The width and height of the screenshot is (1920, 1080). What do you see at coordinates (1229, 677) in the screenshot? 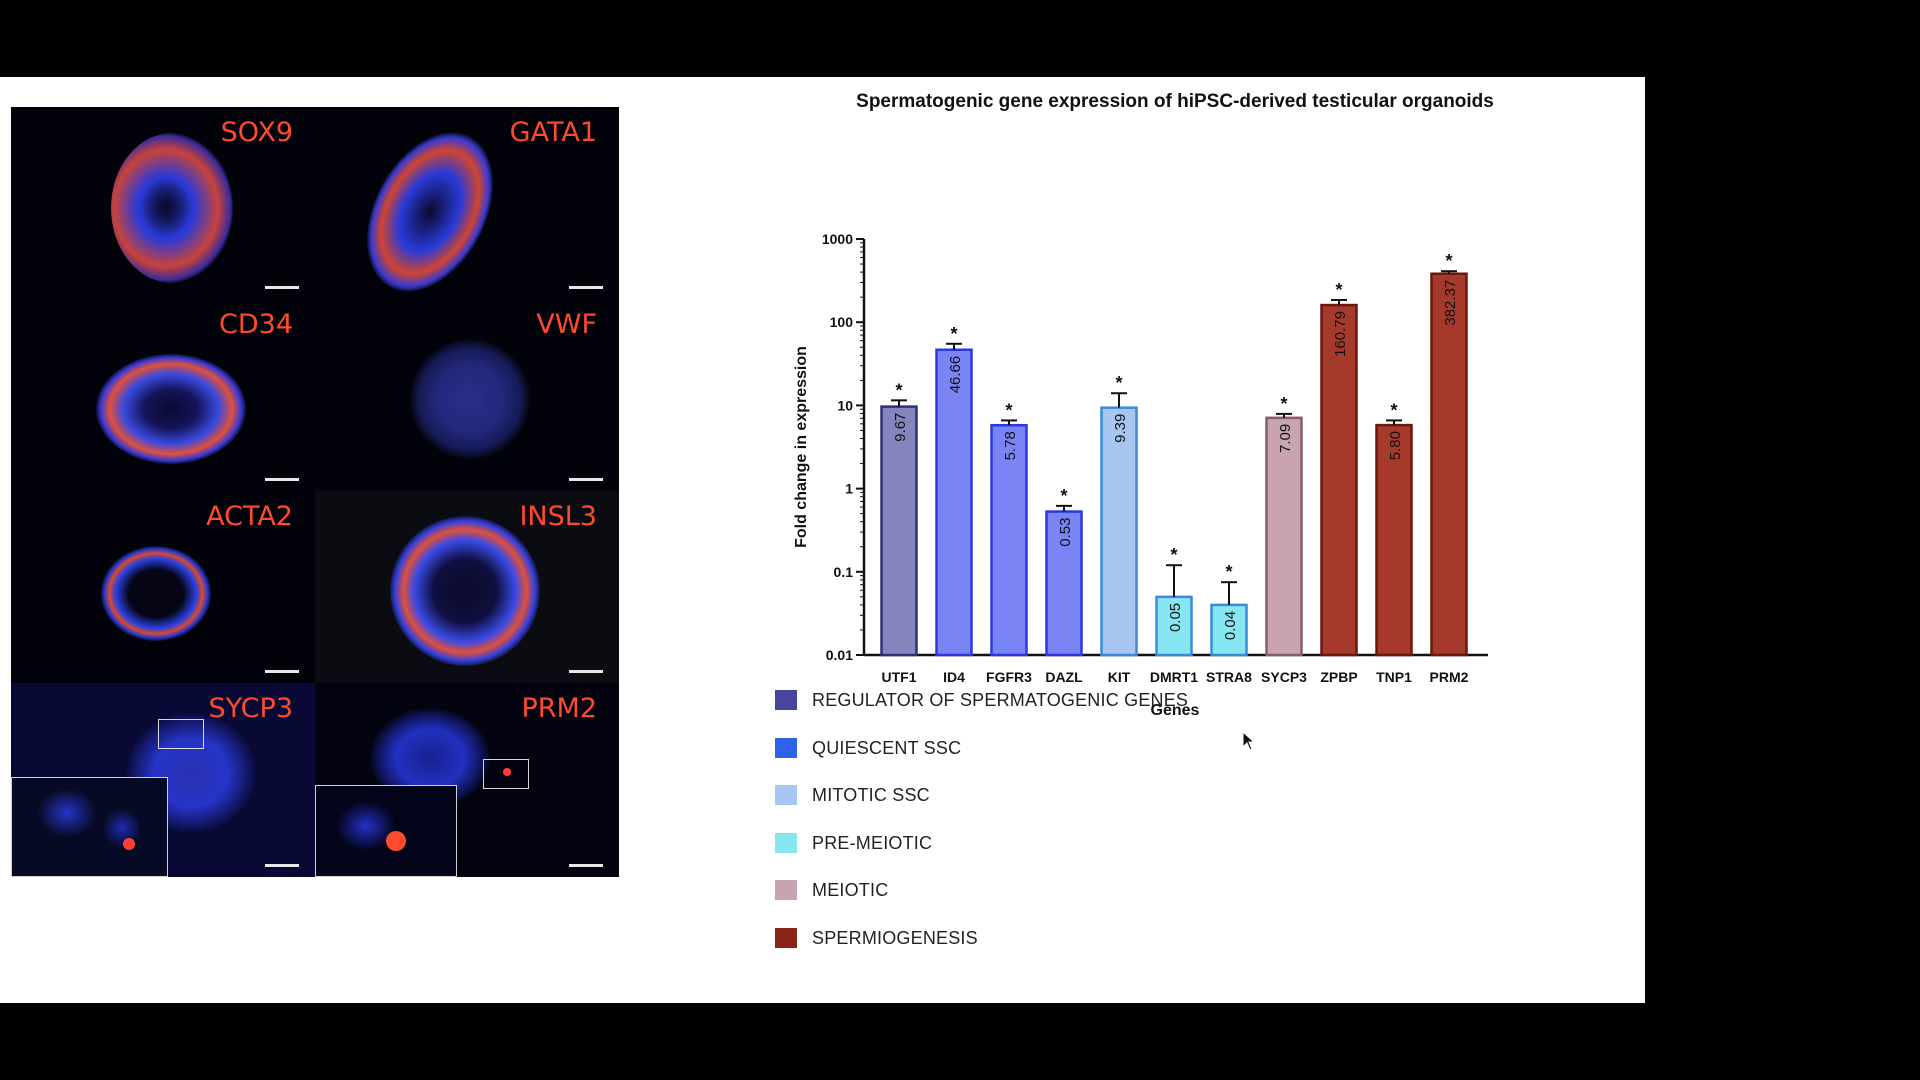
I see `x-tick-label: STRA8` at bounding box center [1229, 677].